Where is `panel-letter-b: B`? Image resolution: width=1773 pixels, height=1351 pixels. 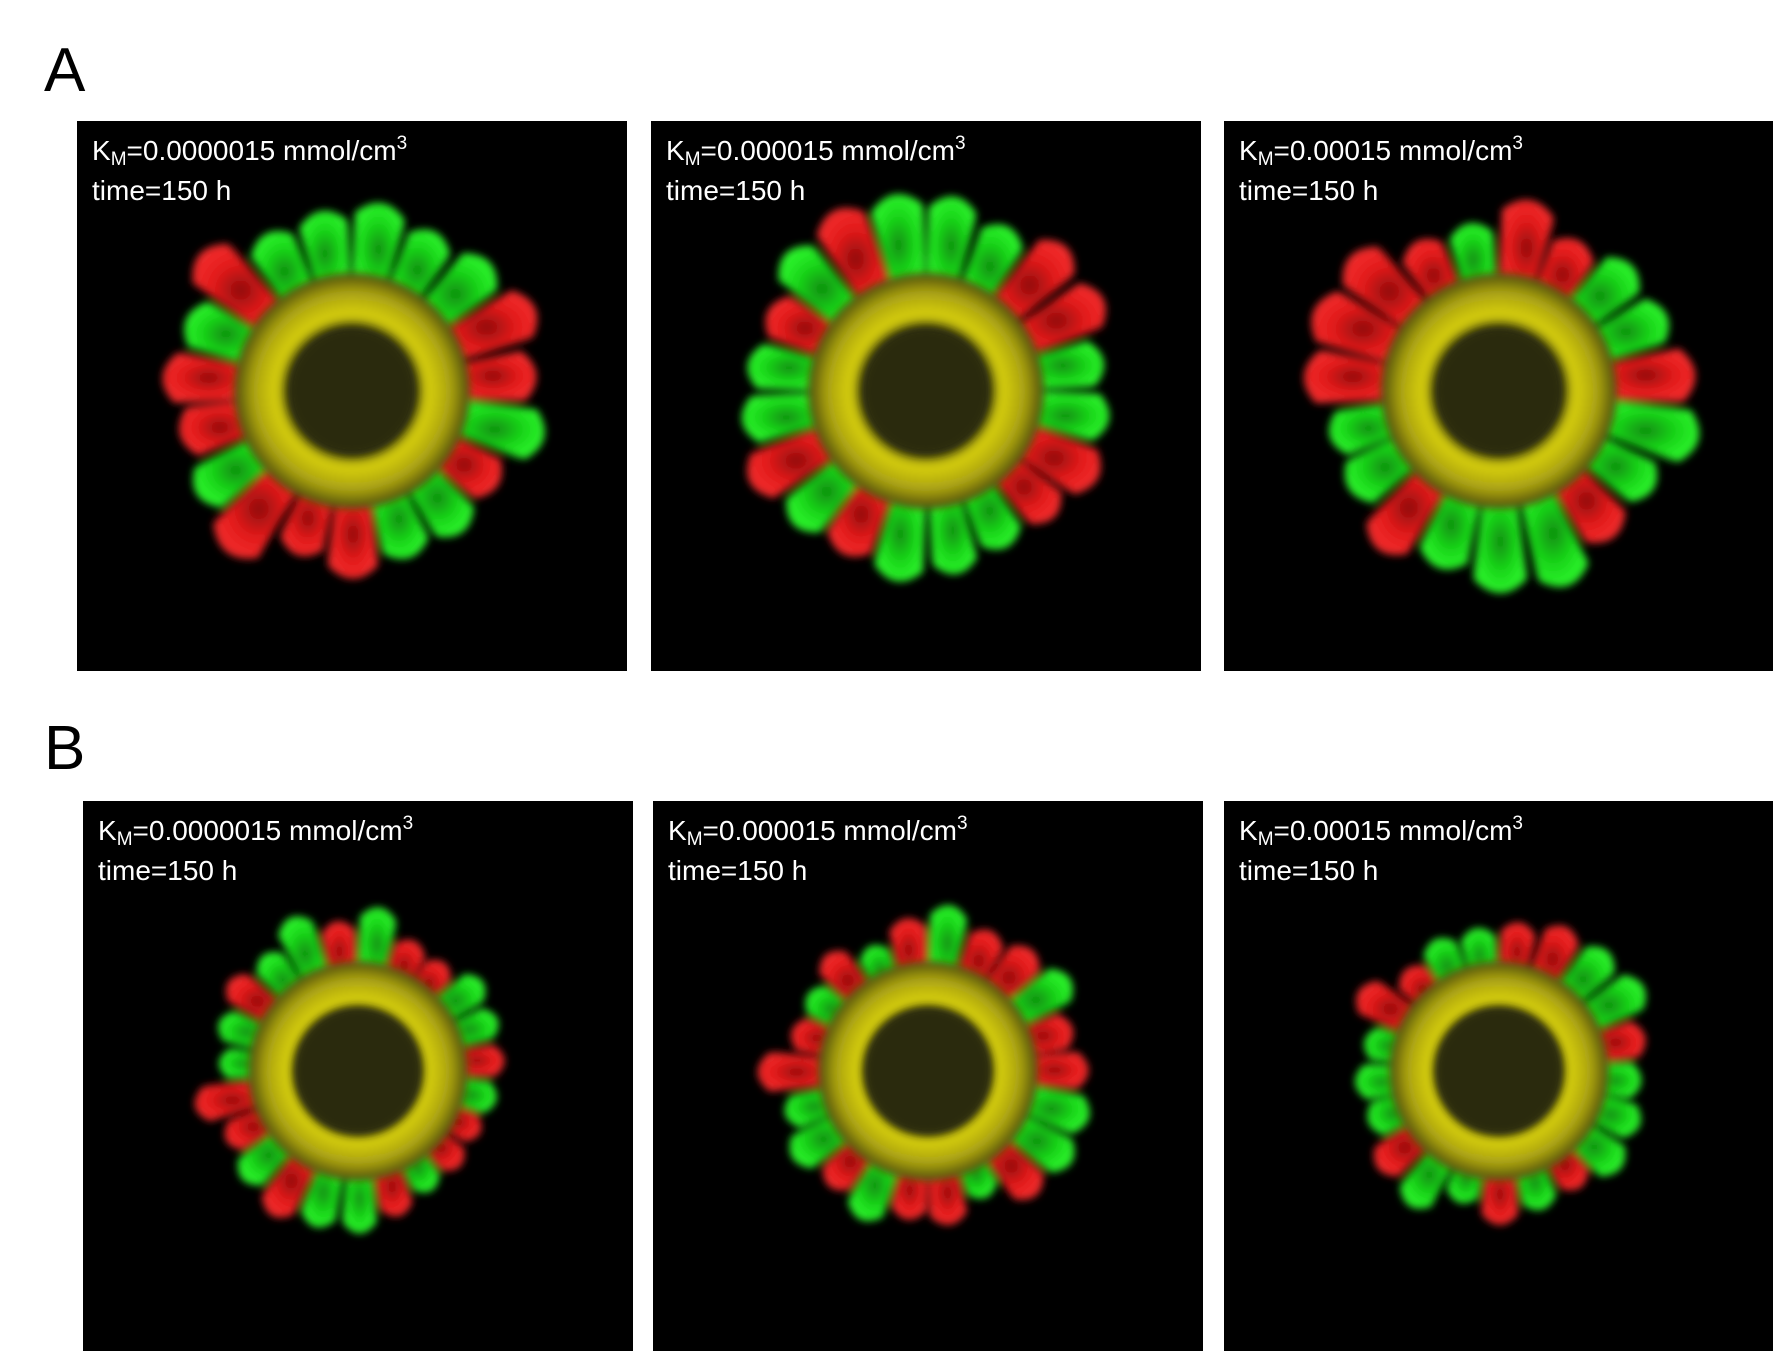
panel-letter-b: B is located at coordinates (64, 749).